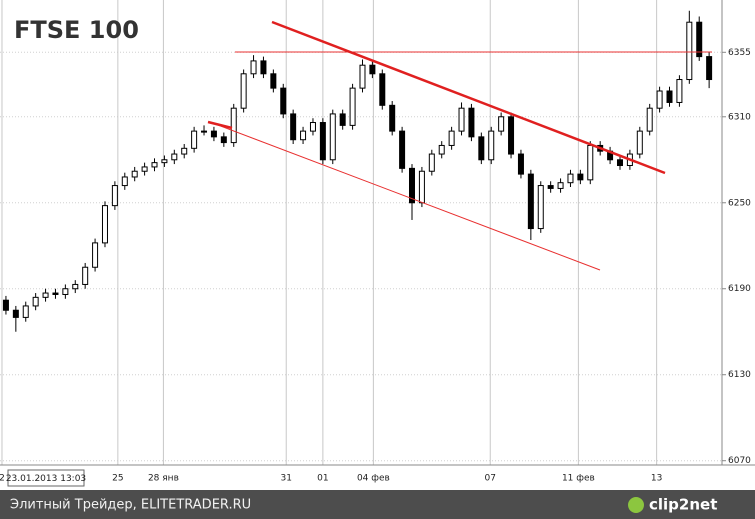 This screenshot has height=519, width=755. Describe the element at coordinates (117, 479) in the screenshot. I see `x-tick-label: 25` at that location.